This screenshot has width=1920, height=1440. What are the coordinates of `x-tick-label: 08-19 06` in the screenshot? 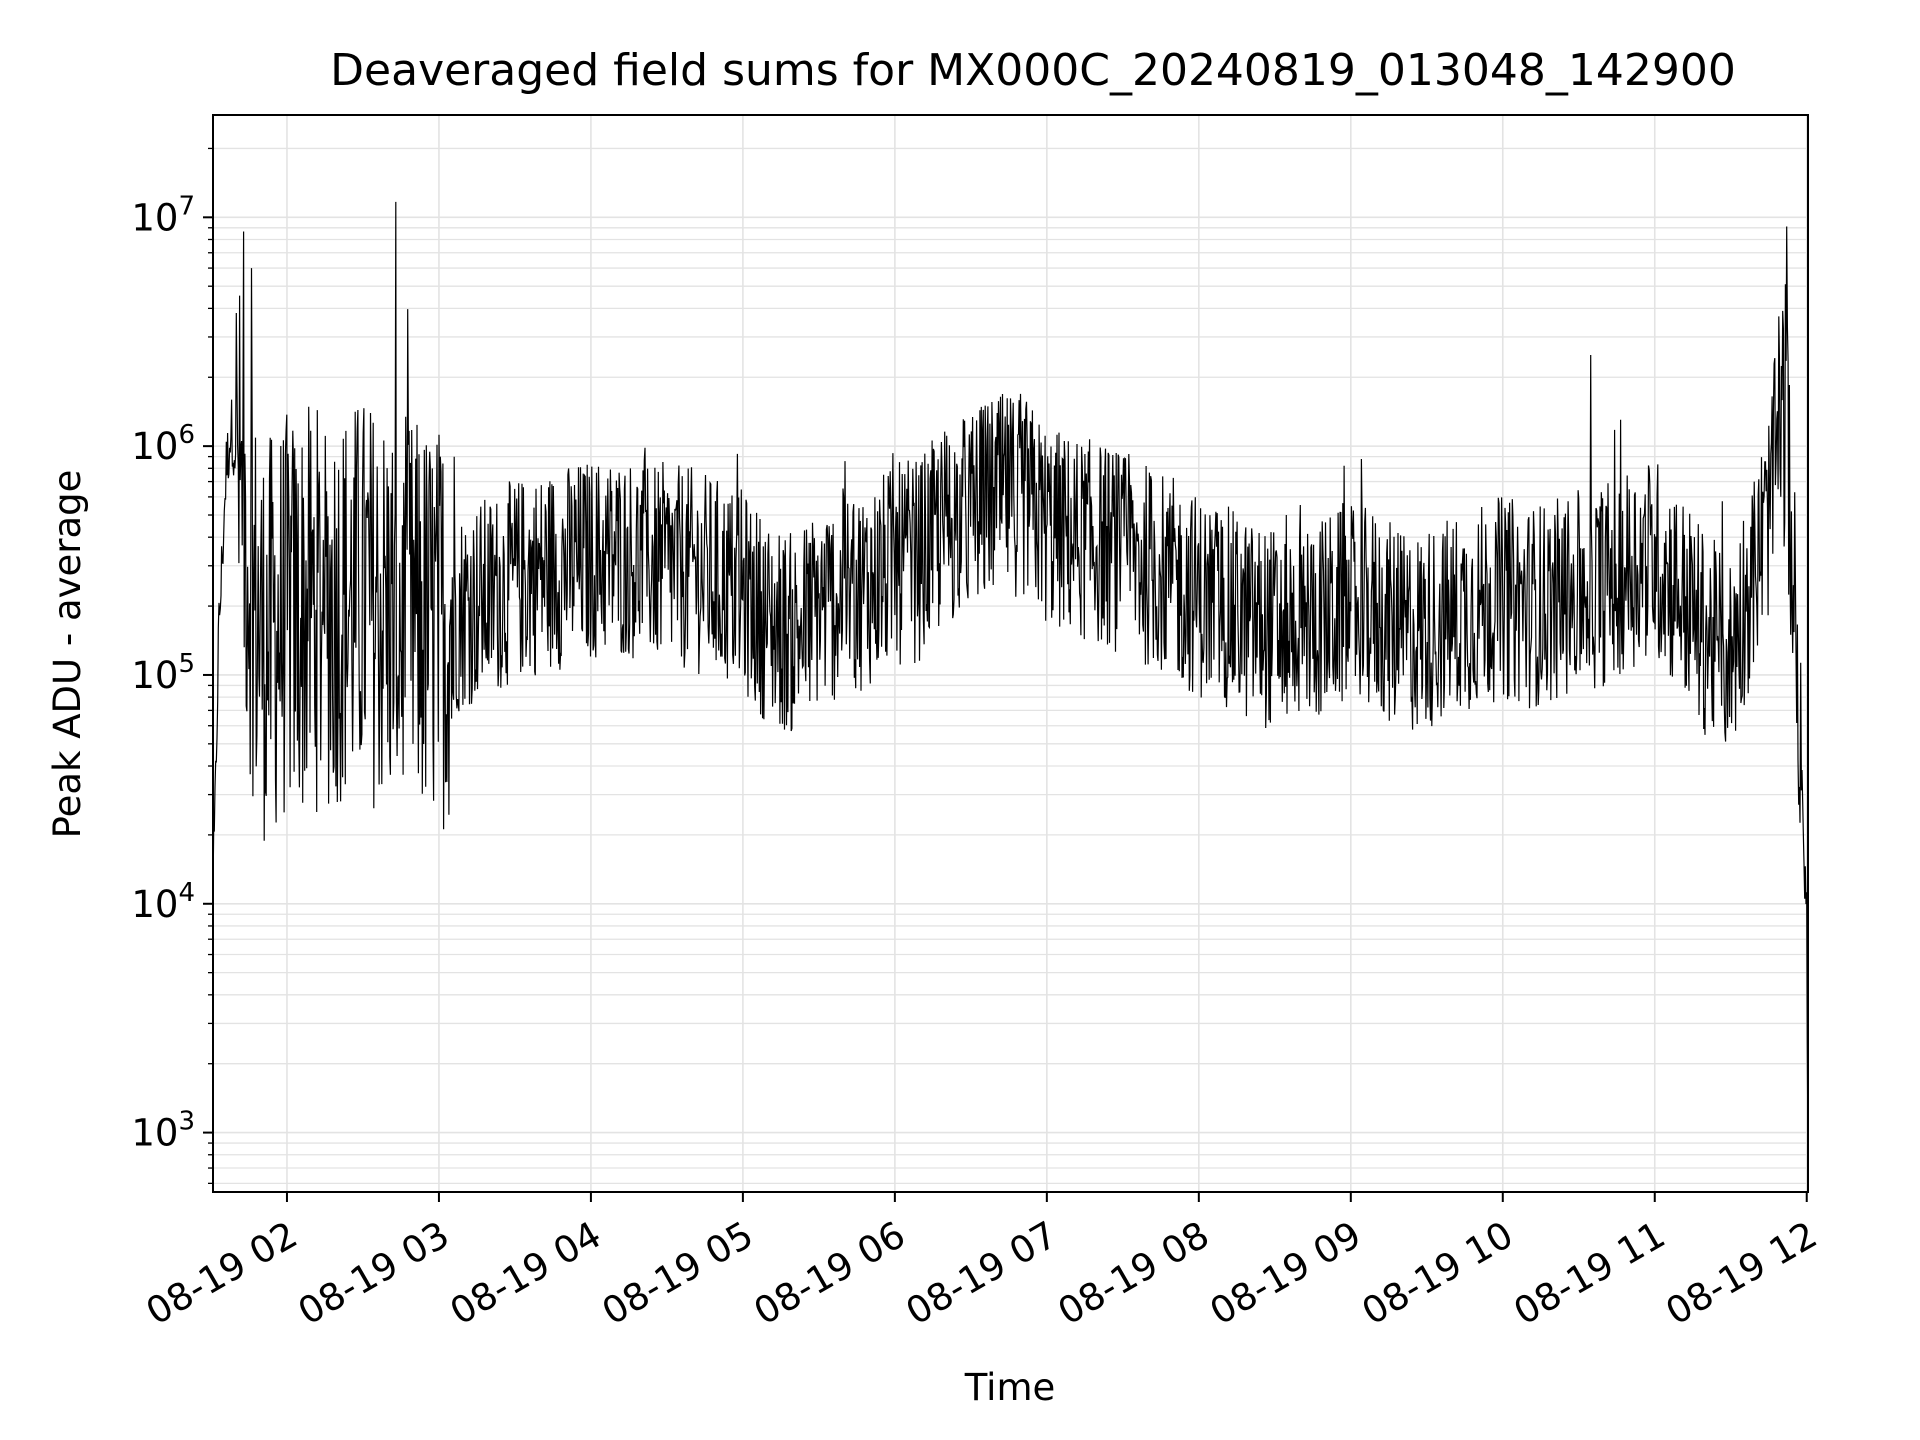 It's located at (830, 1273).